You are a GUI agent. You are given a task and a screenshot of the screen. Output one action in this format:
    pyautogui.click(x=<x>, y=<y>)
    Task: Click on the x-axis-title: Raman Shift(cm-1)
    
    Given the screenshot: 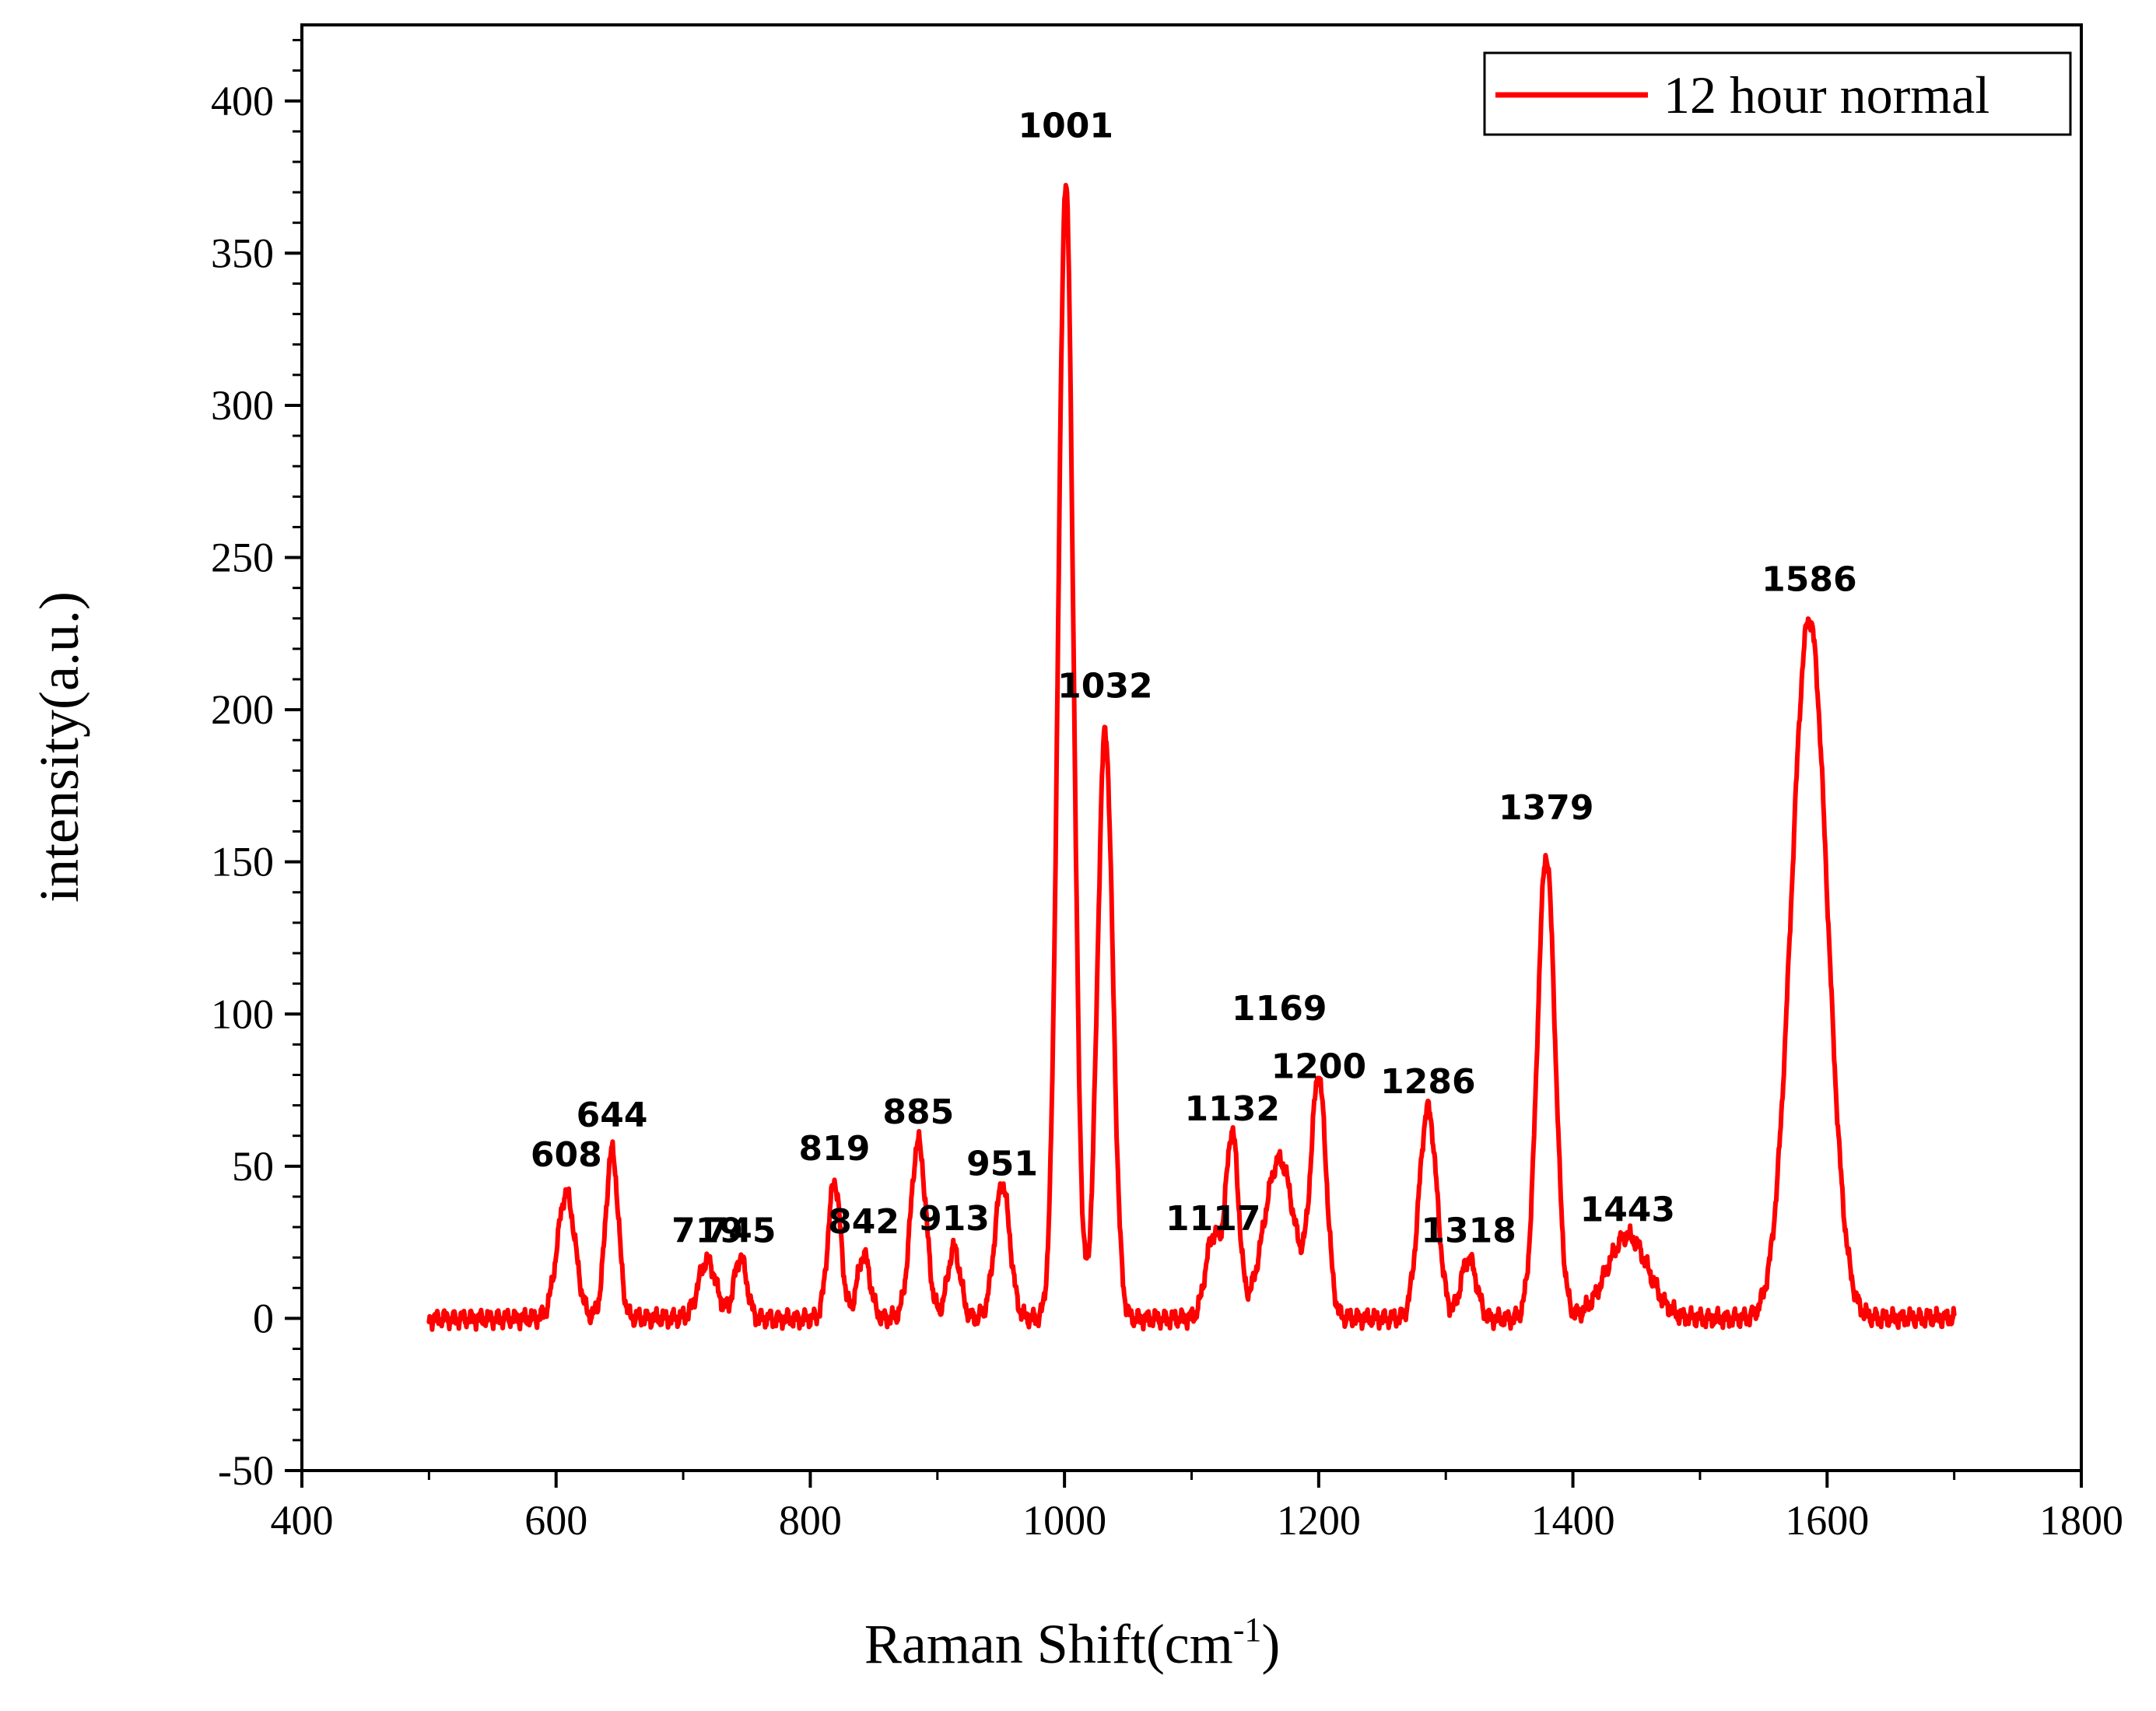 What is the action you would take?
    pyautogui.click(x=1073, y=1643)
    